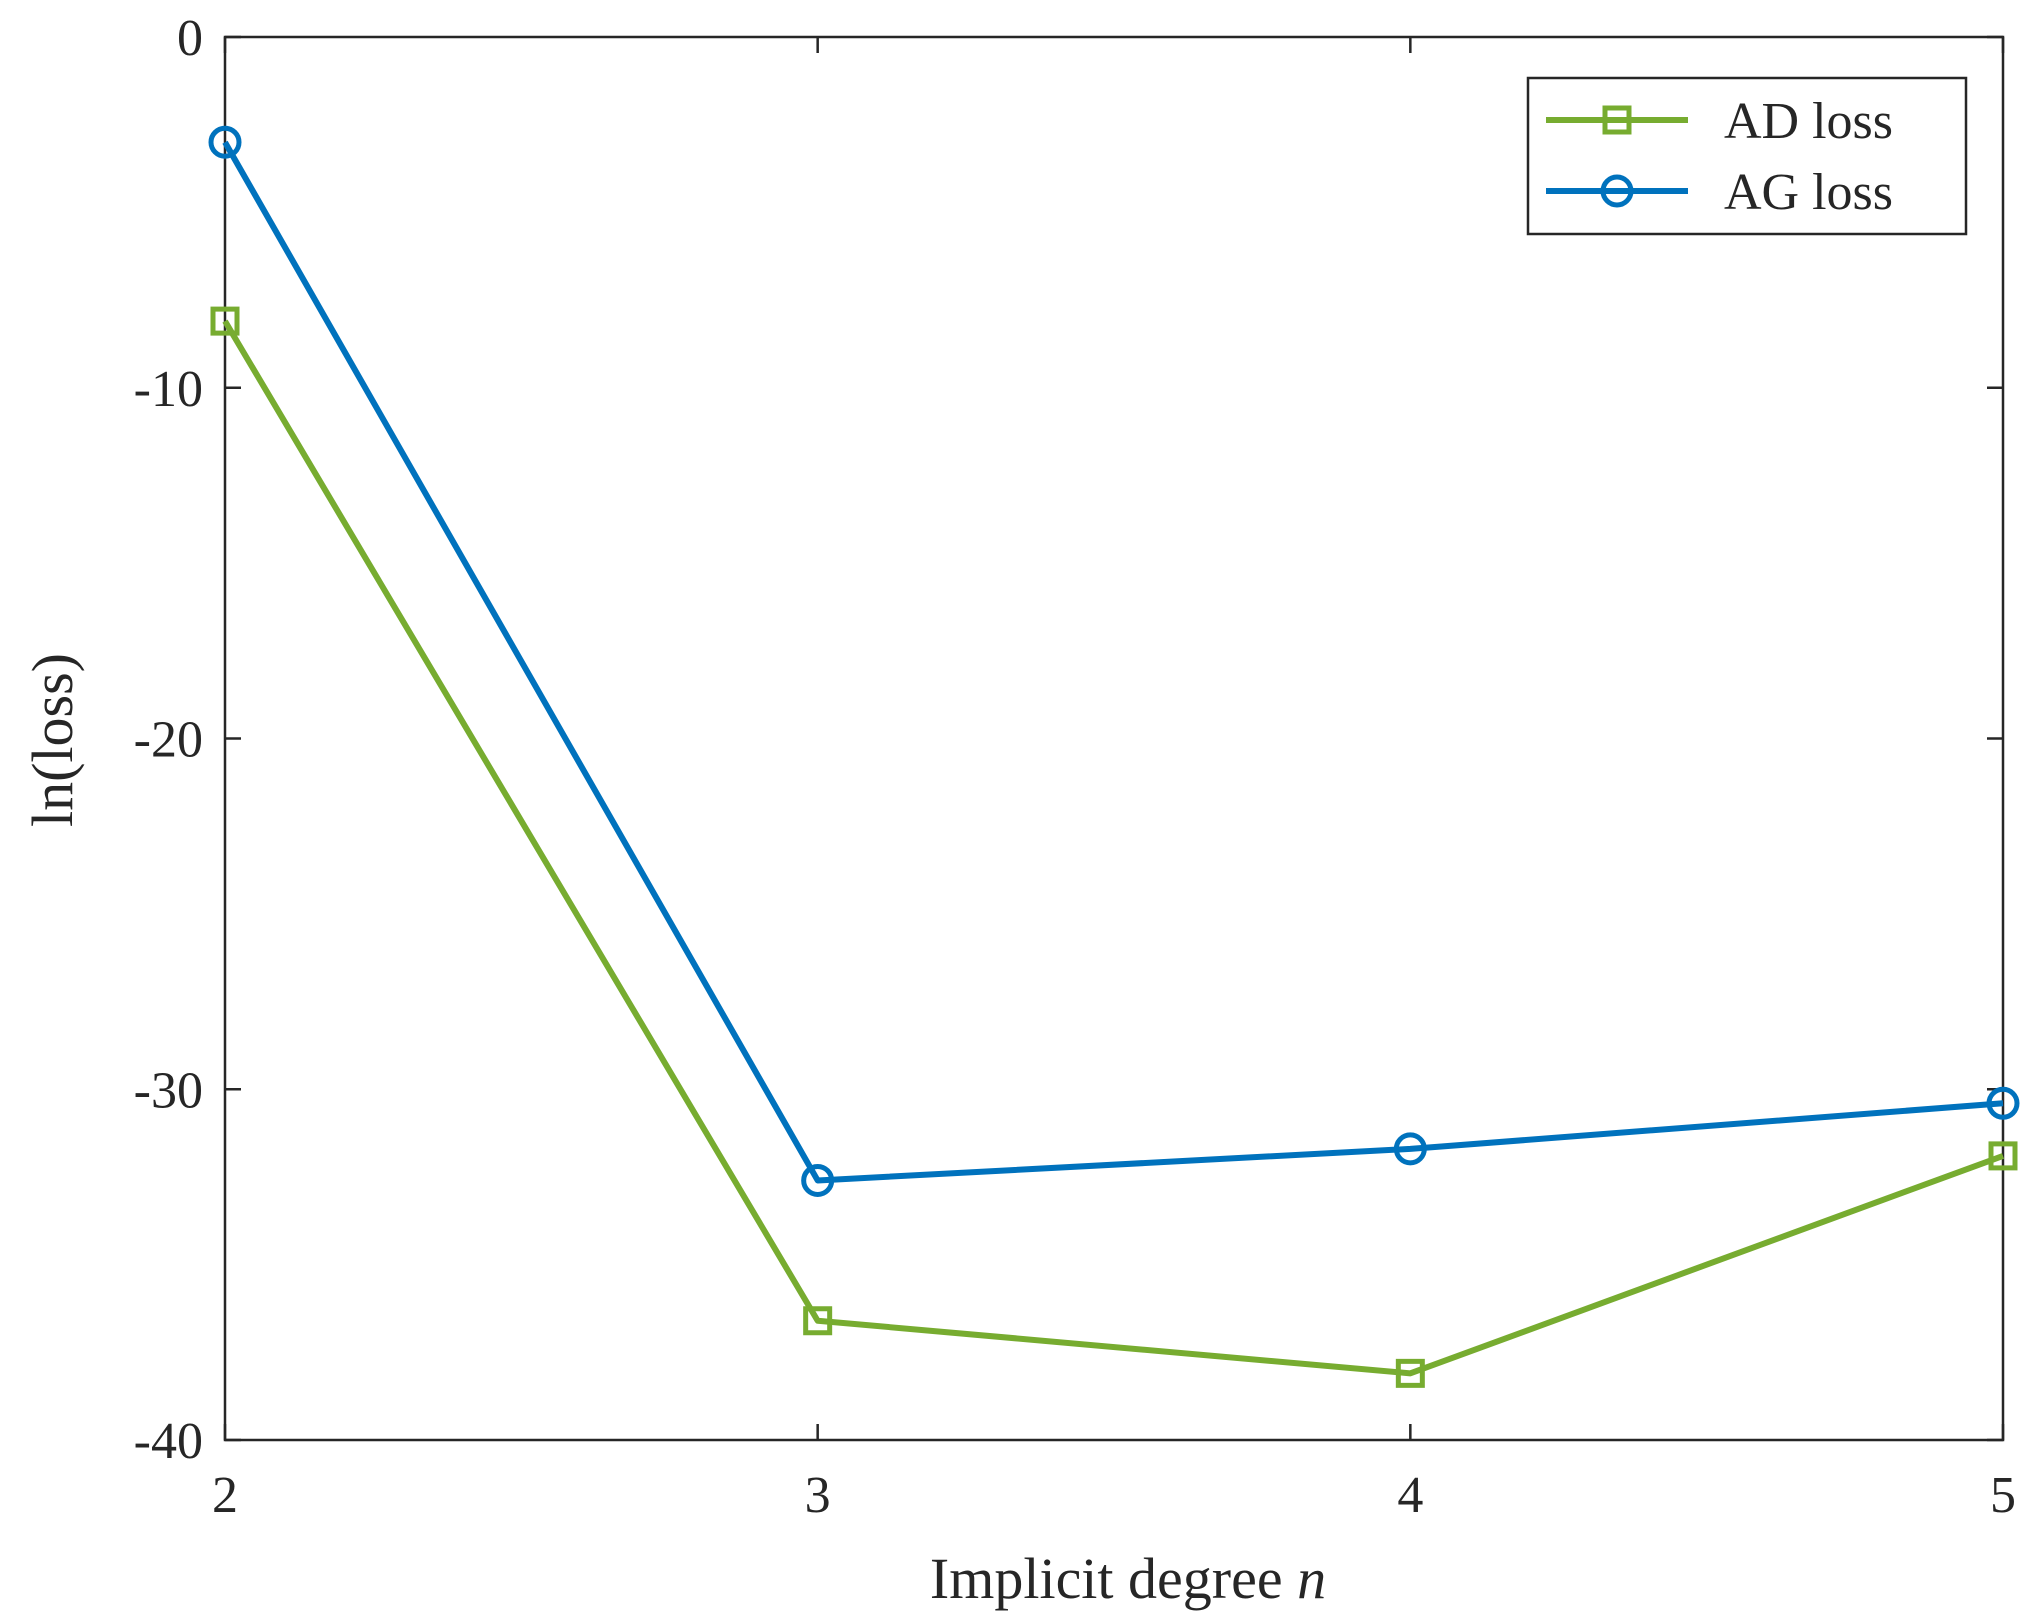 This screenshot has width=2035, height=1617. Describe the element at coordinates (168, 740) in the screenshot. I see `y-tick-label: -20` at that location.